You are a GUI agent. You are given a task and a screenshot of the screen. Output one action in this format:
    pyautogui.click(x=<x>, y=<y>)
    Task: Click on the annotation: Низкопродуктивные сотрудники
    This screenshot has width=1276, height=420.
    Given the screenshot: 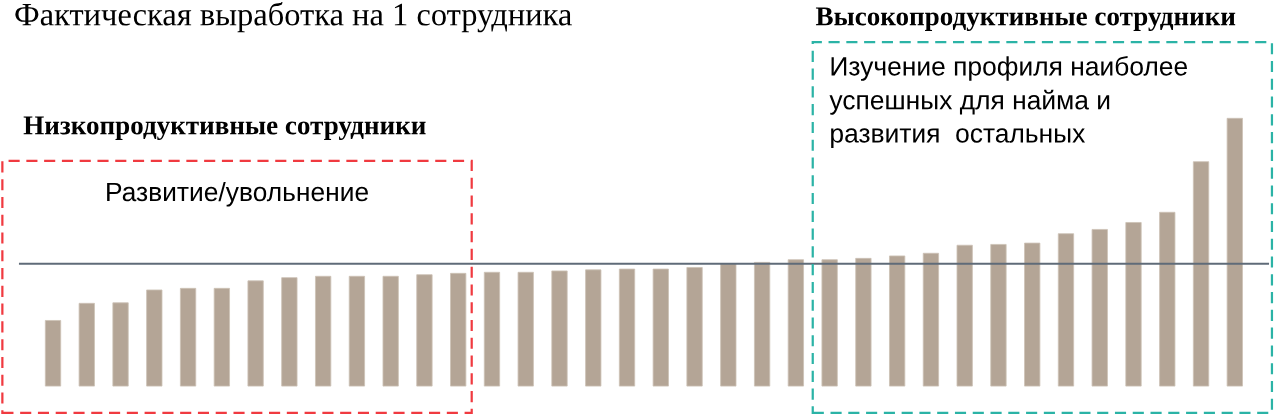 What is the action you would take?
    pyautogui.click(x=224, y=128)
    